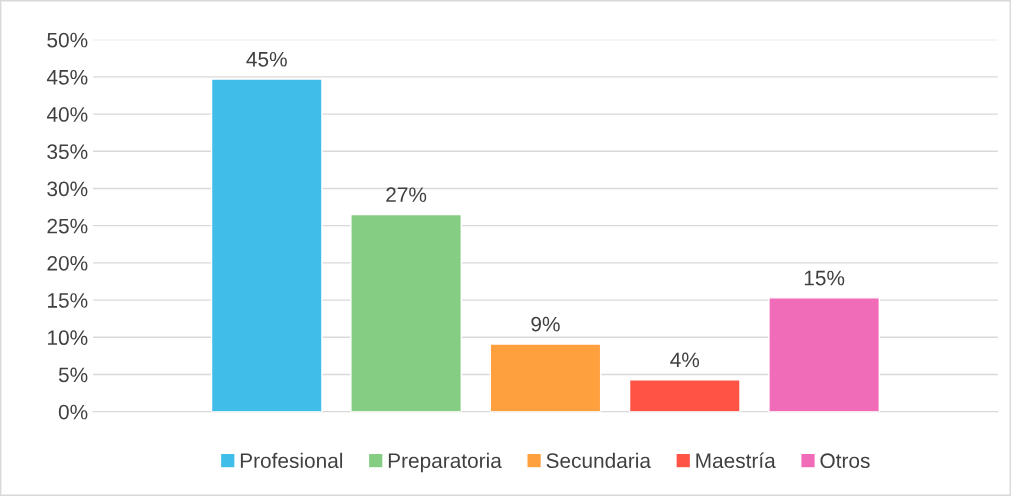 Image resolution: width=1011 pixels, height=496 pixels. I want to click on y-tick-label: 40%, so click(67, 114).